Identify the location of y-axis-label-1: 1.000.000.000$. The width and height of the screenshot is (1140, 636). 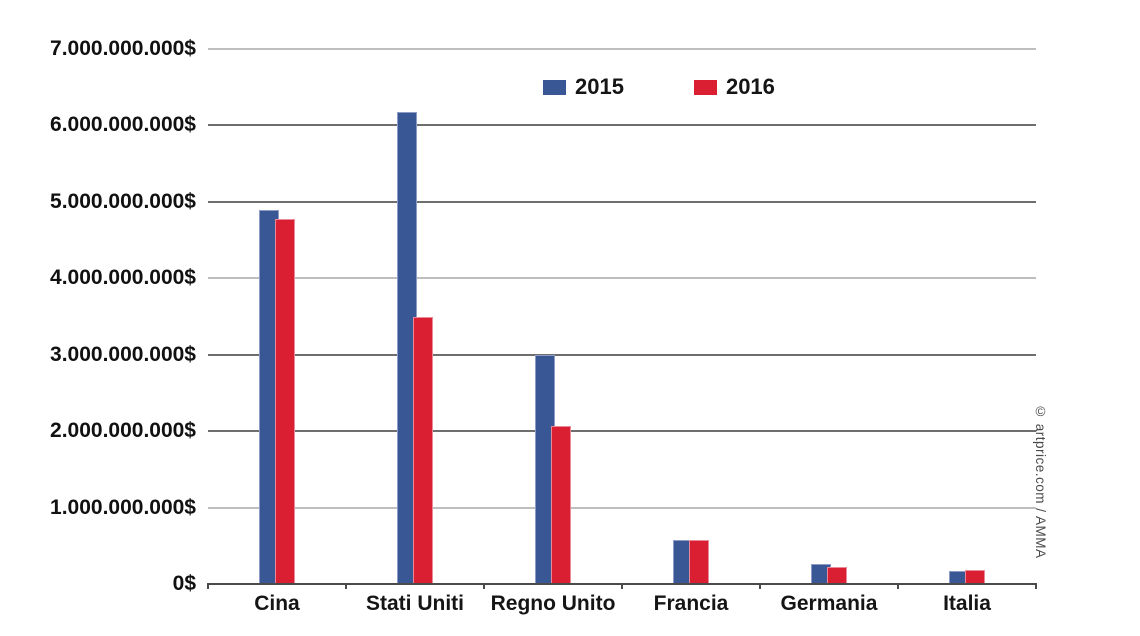
(123, 507).